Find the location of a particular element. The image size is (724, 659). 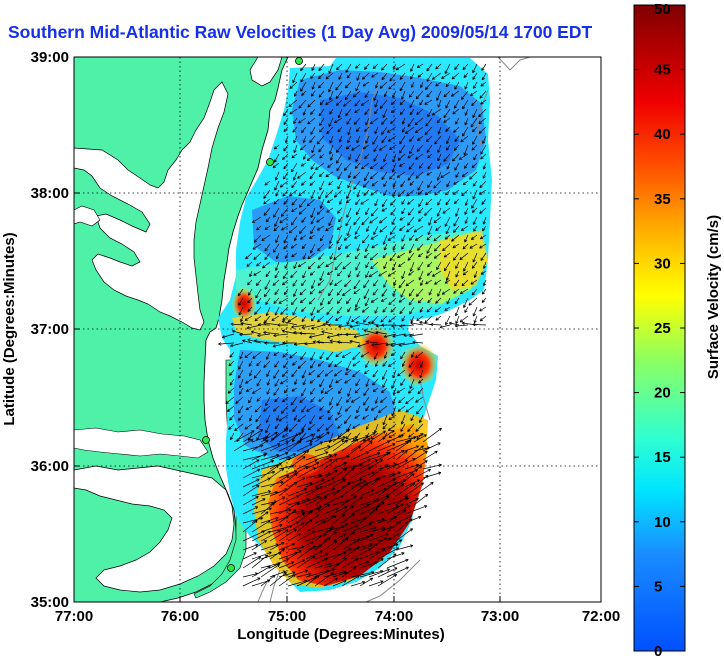

chesapeake-bay is located at coordinates (151, 206).